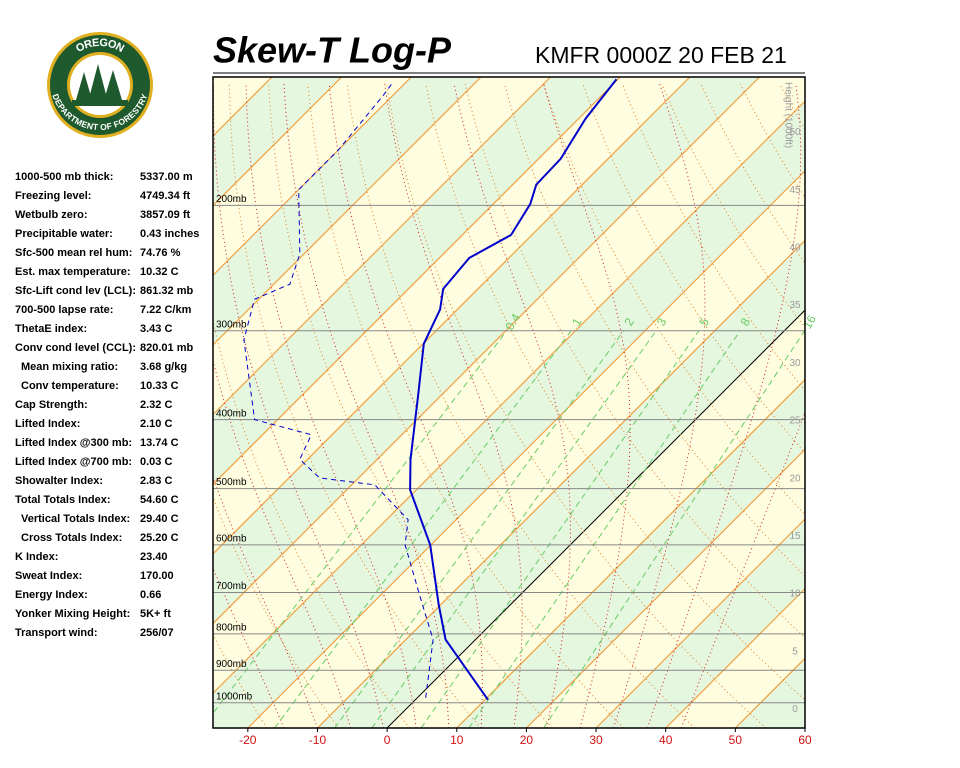 The height and width of the screenshot is (768, 960). What do you see at coordinates (63, 500) in the screenshot?
I see `stat-label: Total Totals Index:` at bounding box center [63, 500].